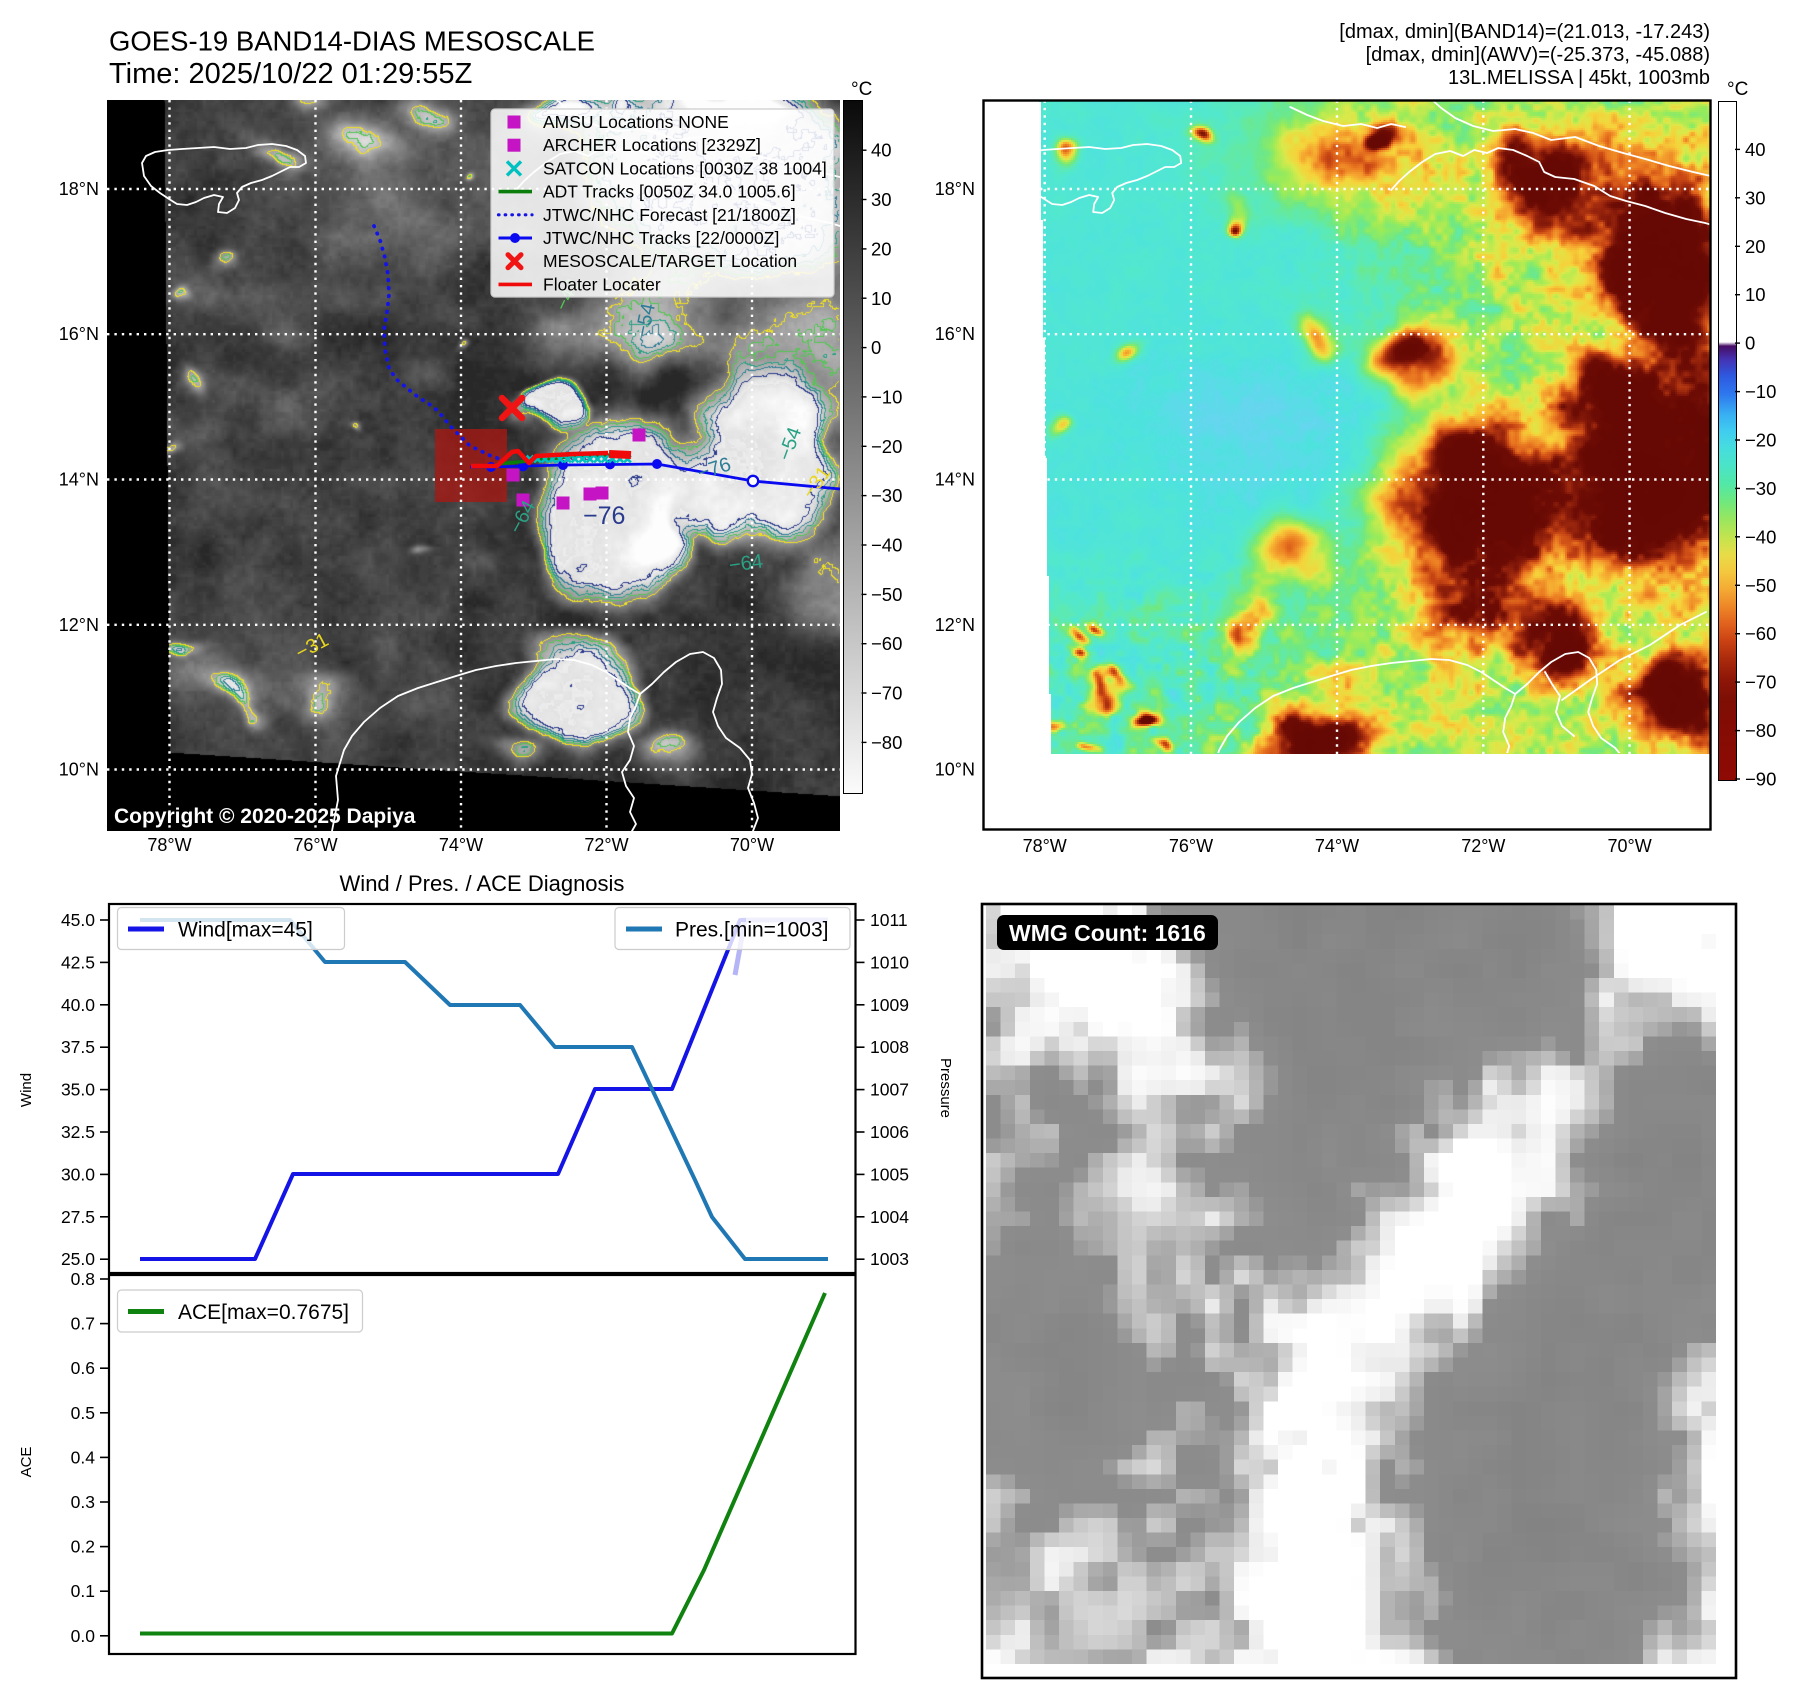 The image size is (1801, 1690). I want to click on svg-text: 32.5, so click(78, 1132).